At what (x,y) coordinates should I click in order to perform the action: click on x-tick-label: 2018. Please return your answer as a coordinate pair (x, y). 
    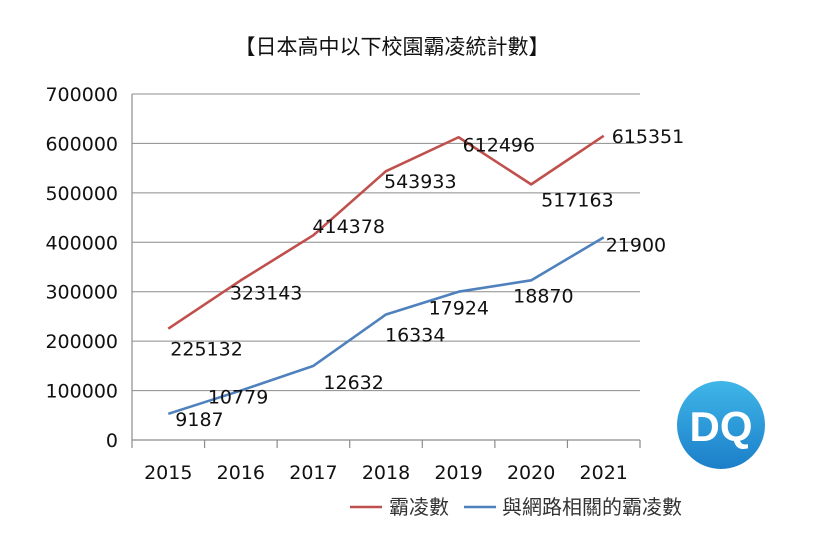
    Looking at the image, I should click on (386, 473).